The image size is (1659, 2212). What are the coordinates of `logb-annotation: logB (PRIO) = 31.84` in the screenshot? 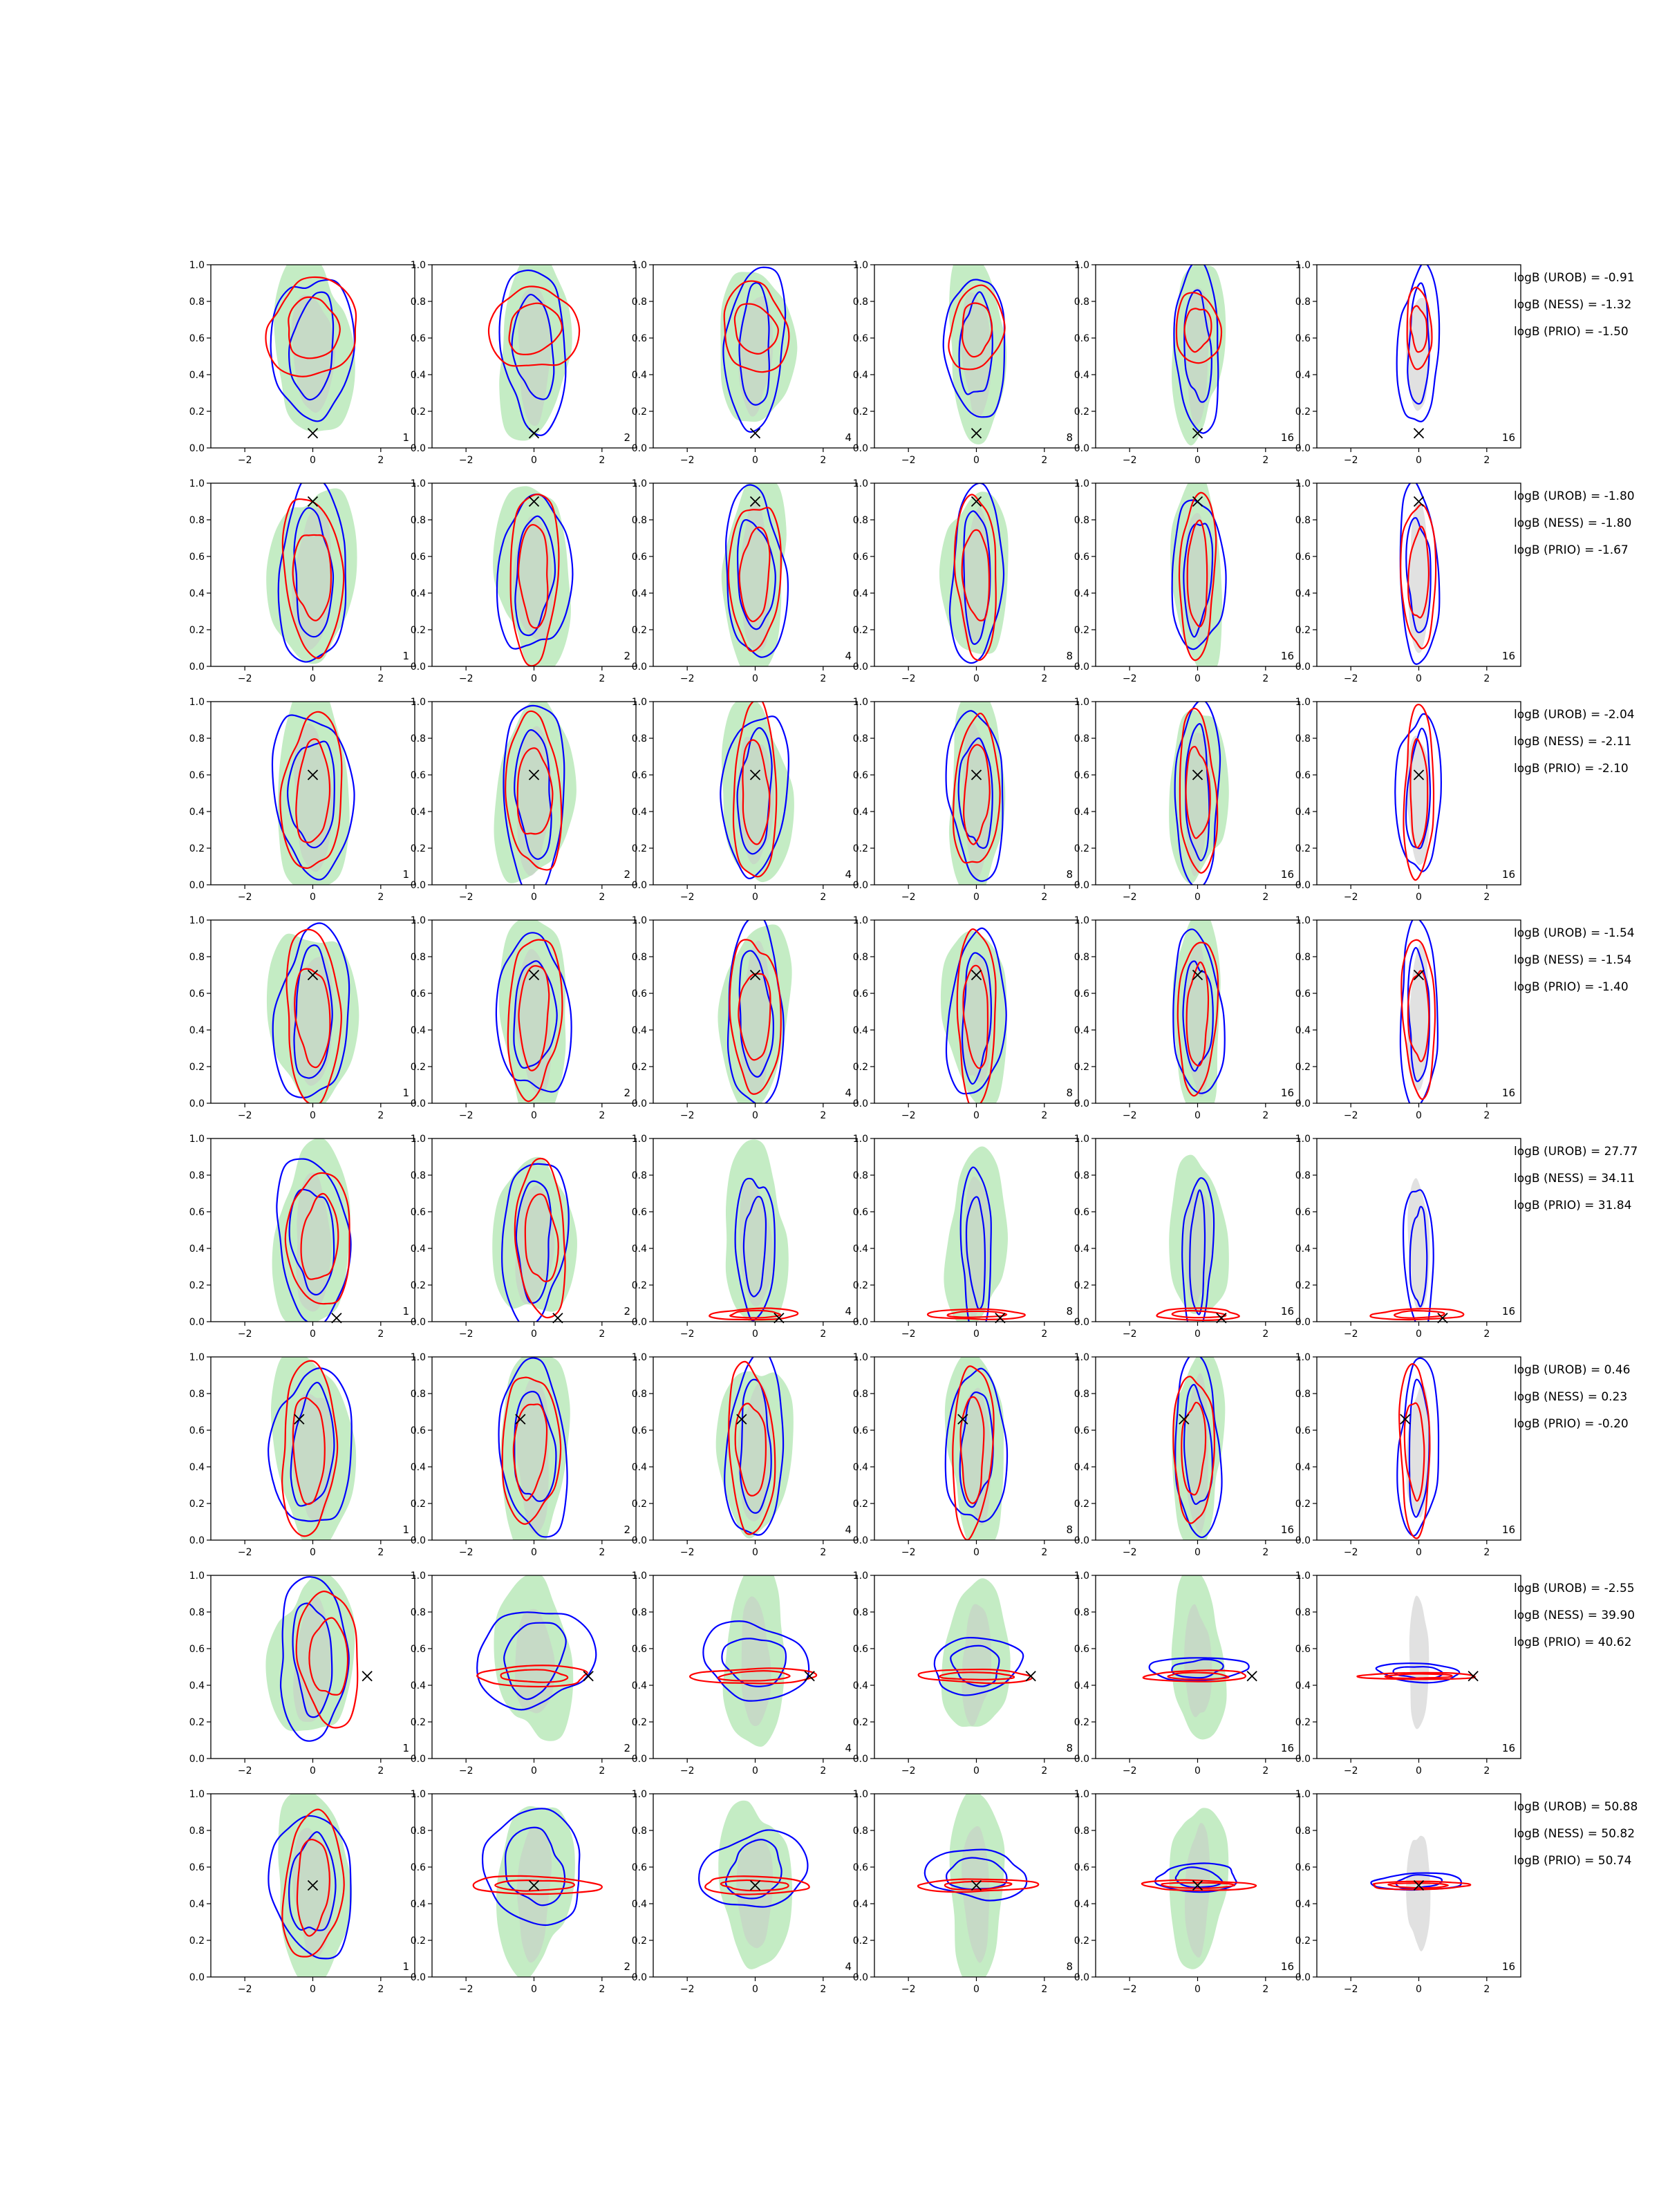 It's located at (1572, 1206).